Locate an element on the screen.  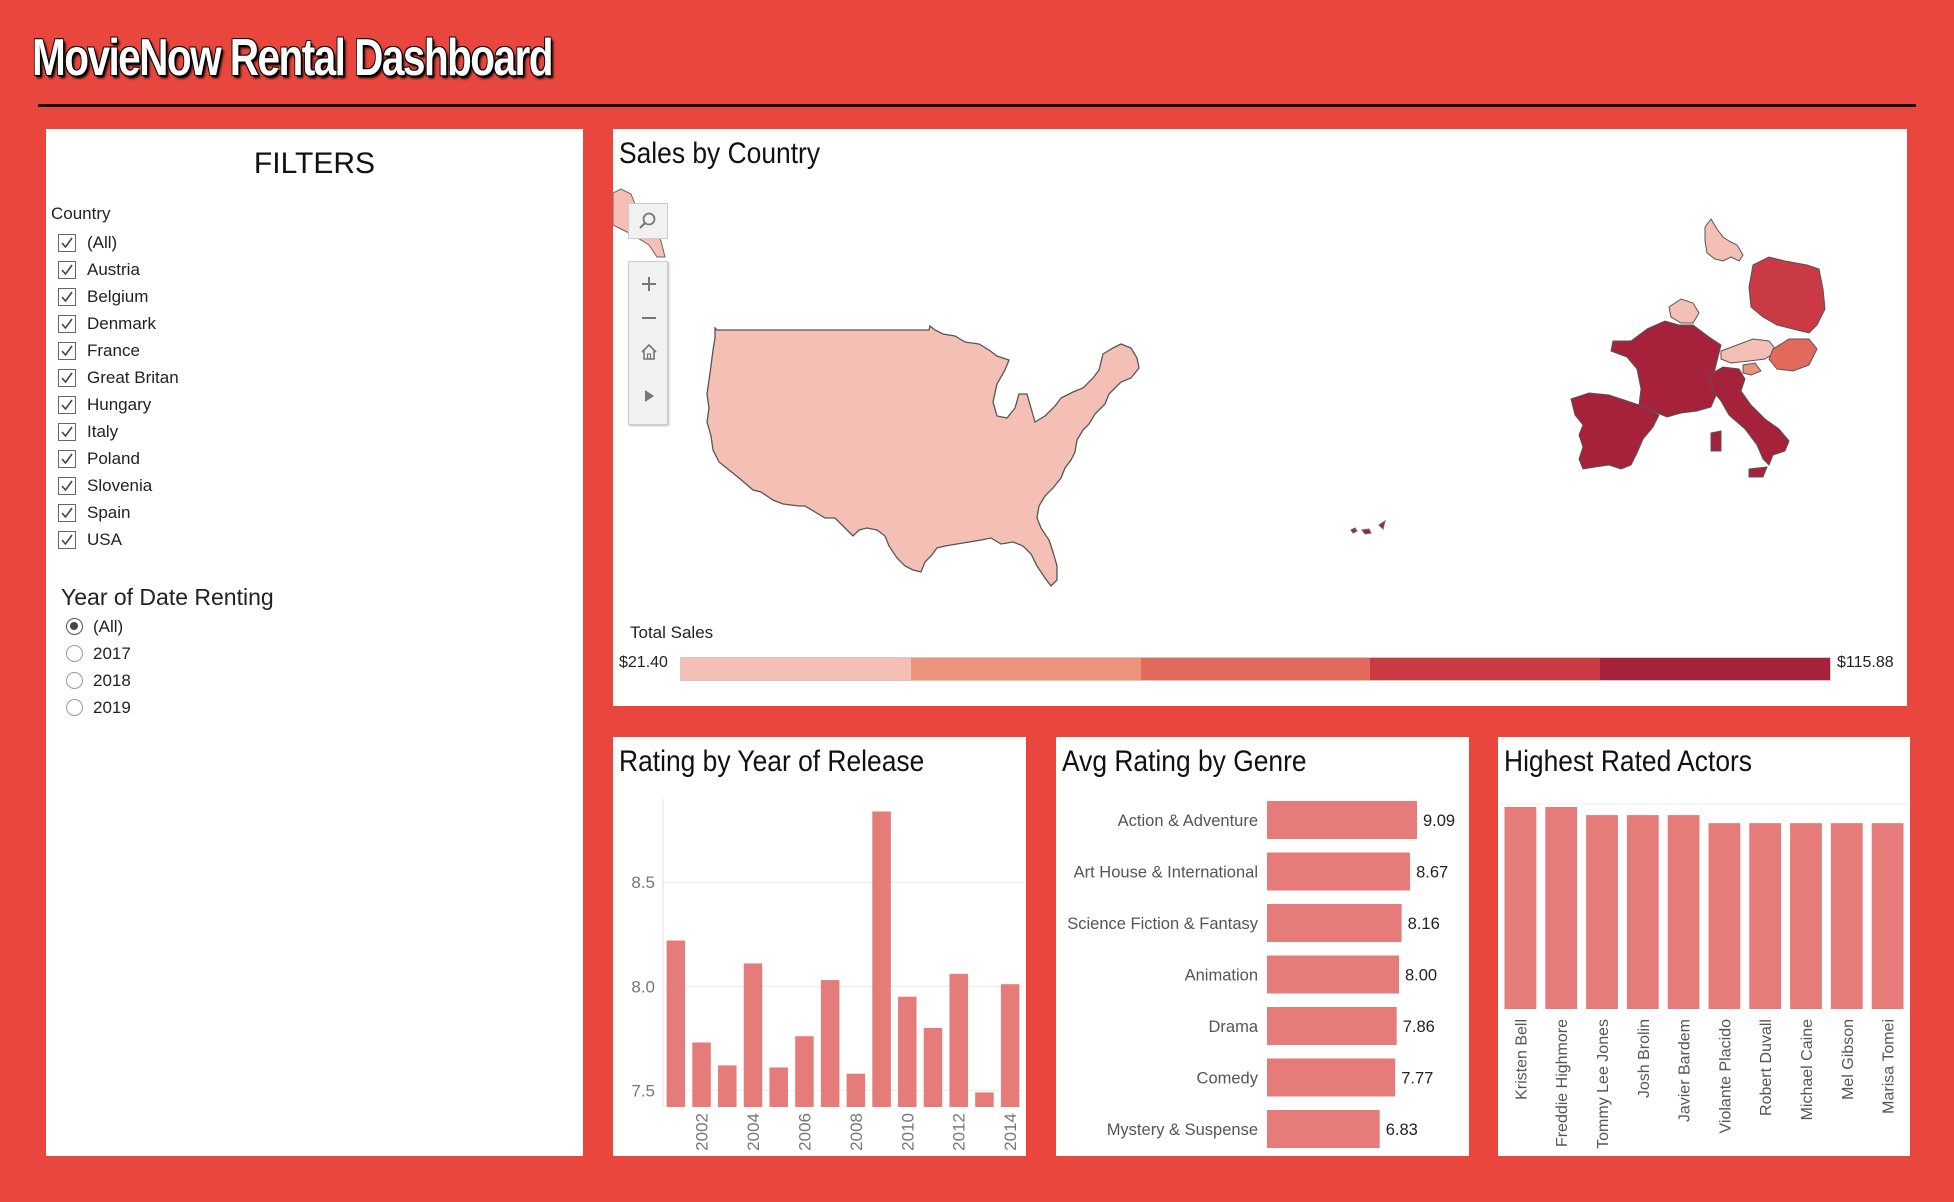
country-option-austria: Austria is located at coordinates (118, 269).